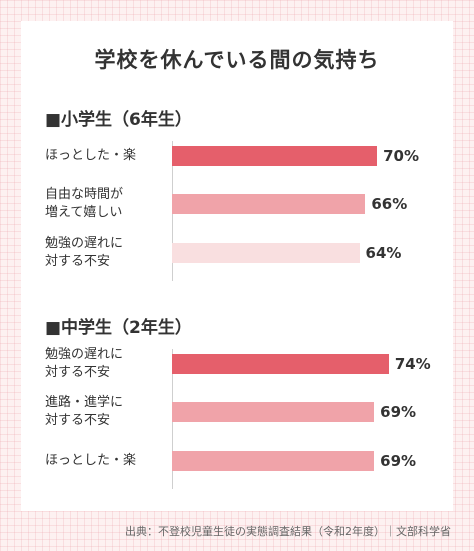  What do you see at coordinates (118, 120) in the screenshot?
I see `section-title-0: ■小学生（6年生）` at bounding box center [118, 120].